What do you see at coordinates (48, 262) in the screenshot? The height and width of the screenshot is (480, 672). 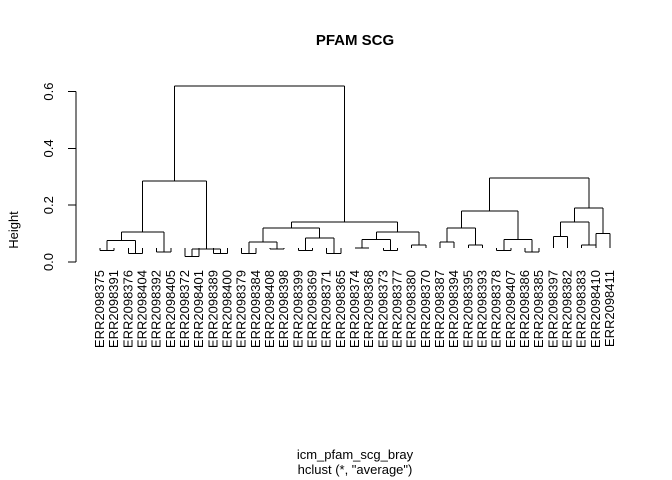 I see `y-tick-label: 0.0` at bounding box center [48, 262].